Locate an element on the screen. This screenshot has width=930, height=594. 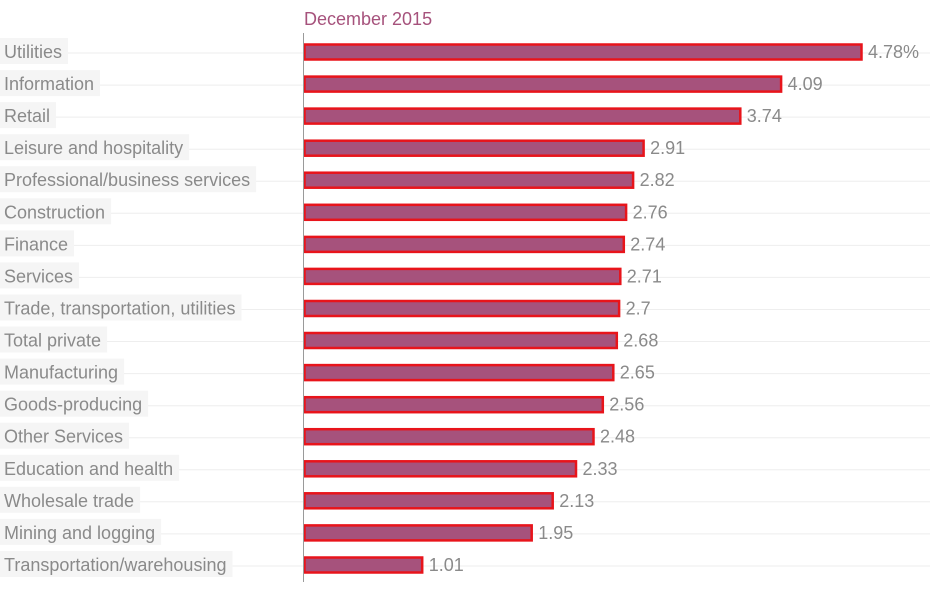
value-label: 1.95 is located at coordinates (555, 533).